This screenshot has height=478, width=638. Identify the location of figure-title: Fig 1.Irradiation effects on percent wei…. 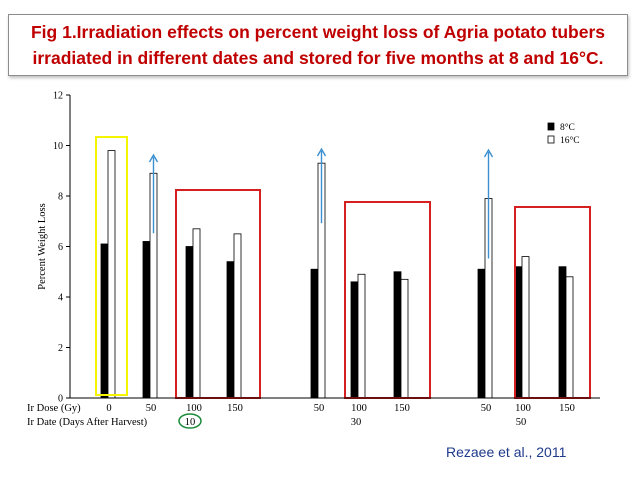
(318, 45).